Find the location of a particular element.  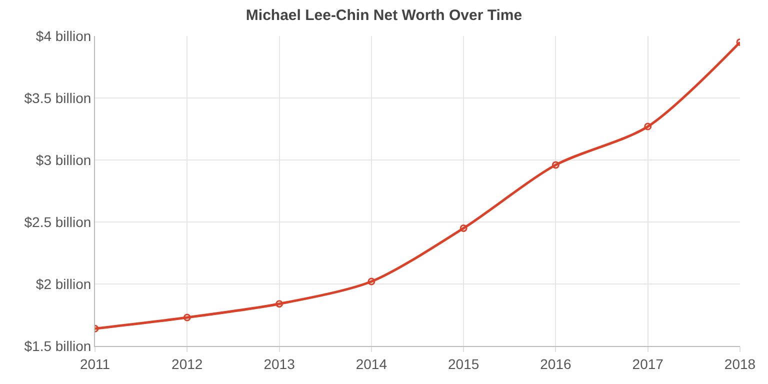

x-tick-label: 2015 is located at coordinates (464, 364).